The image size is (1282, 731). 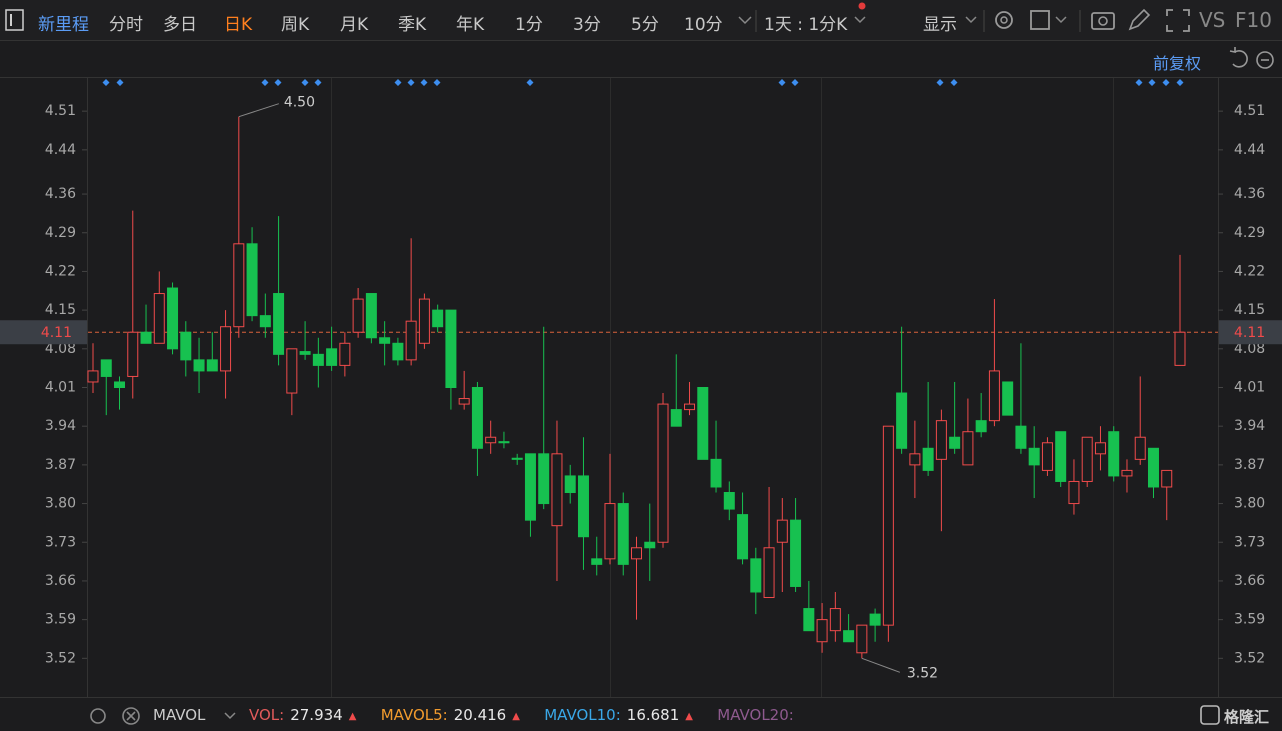 What do you see at coordinates (653, 715) in the screenshot?
I see `indicator-value: 16.681` at bounding box center [653, 715].